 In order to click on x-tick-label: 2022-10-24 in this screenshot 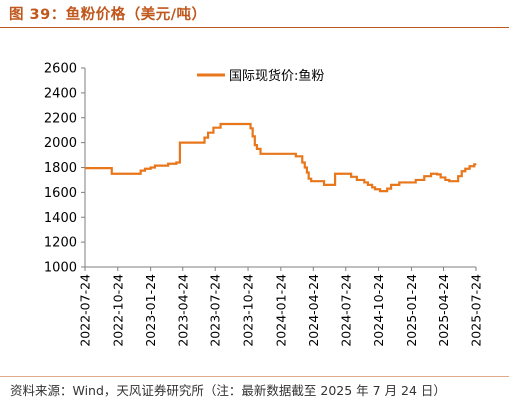, I will do `click(117, 310)`.